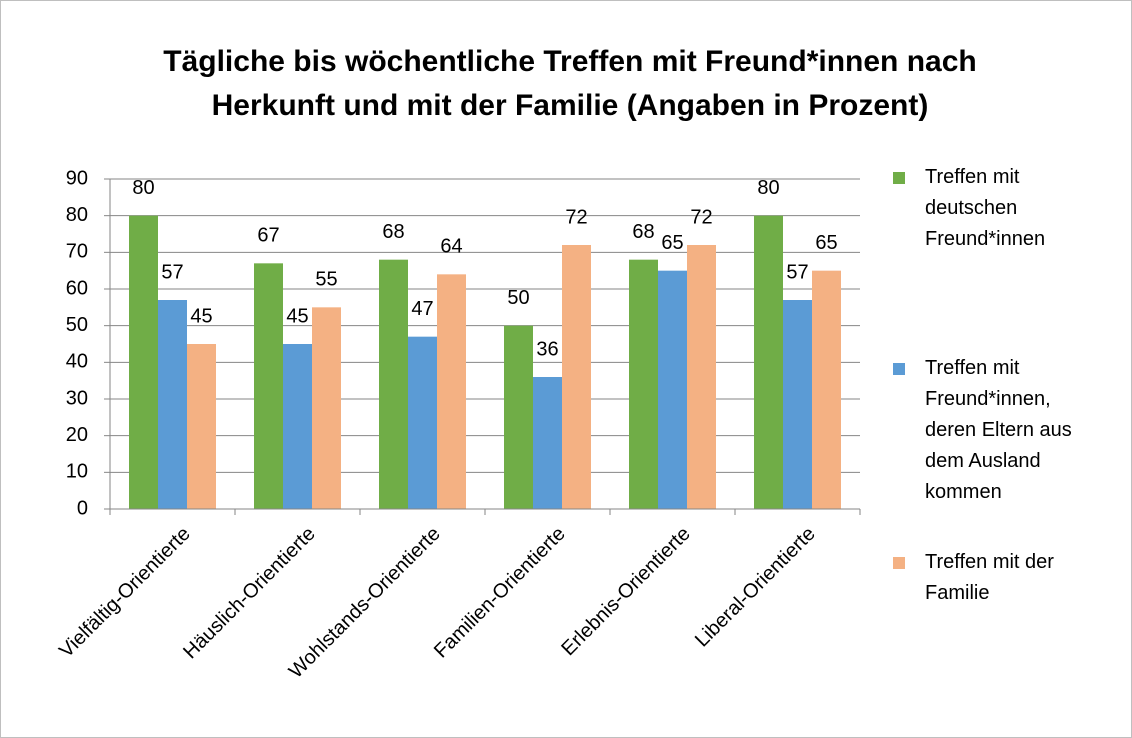 Image resolution: width=1132 pixels, height=738 pixels. I want to click on legend-item: Treffen mit der Familie, so click(993, 578).